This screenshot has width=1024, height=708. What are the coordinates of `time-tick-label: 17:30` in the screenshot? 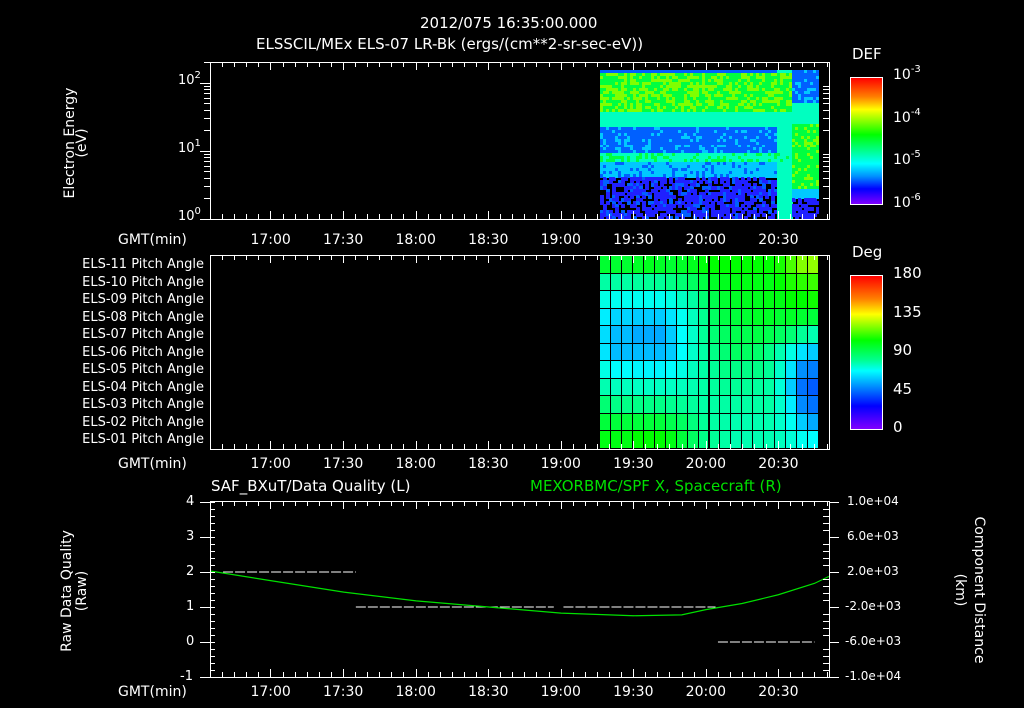 It's located at (343, 464).